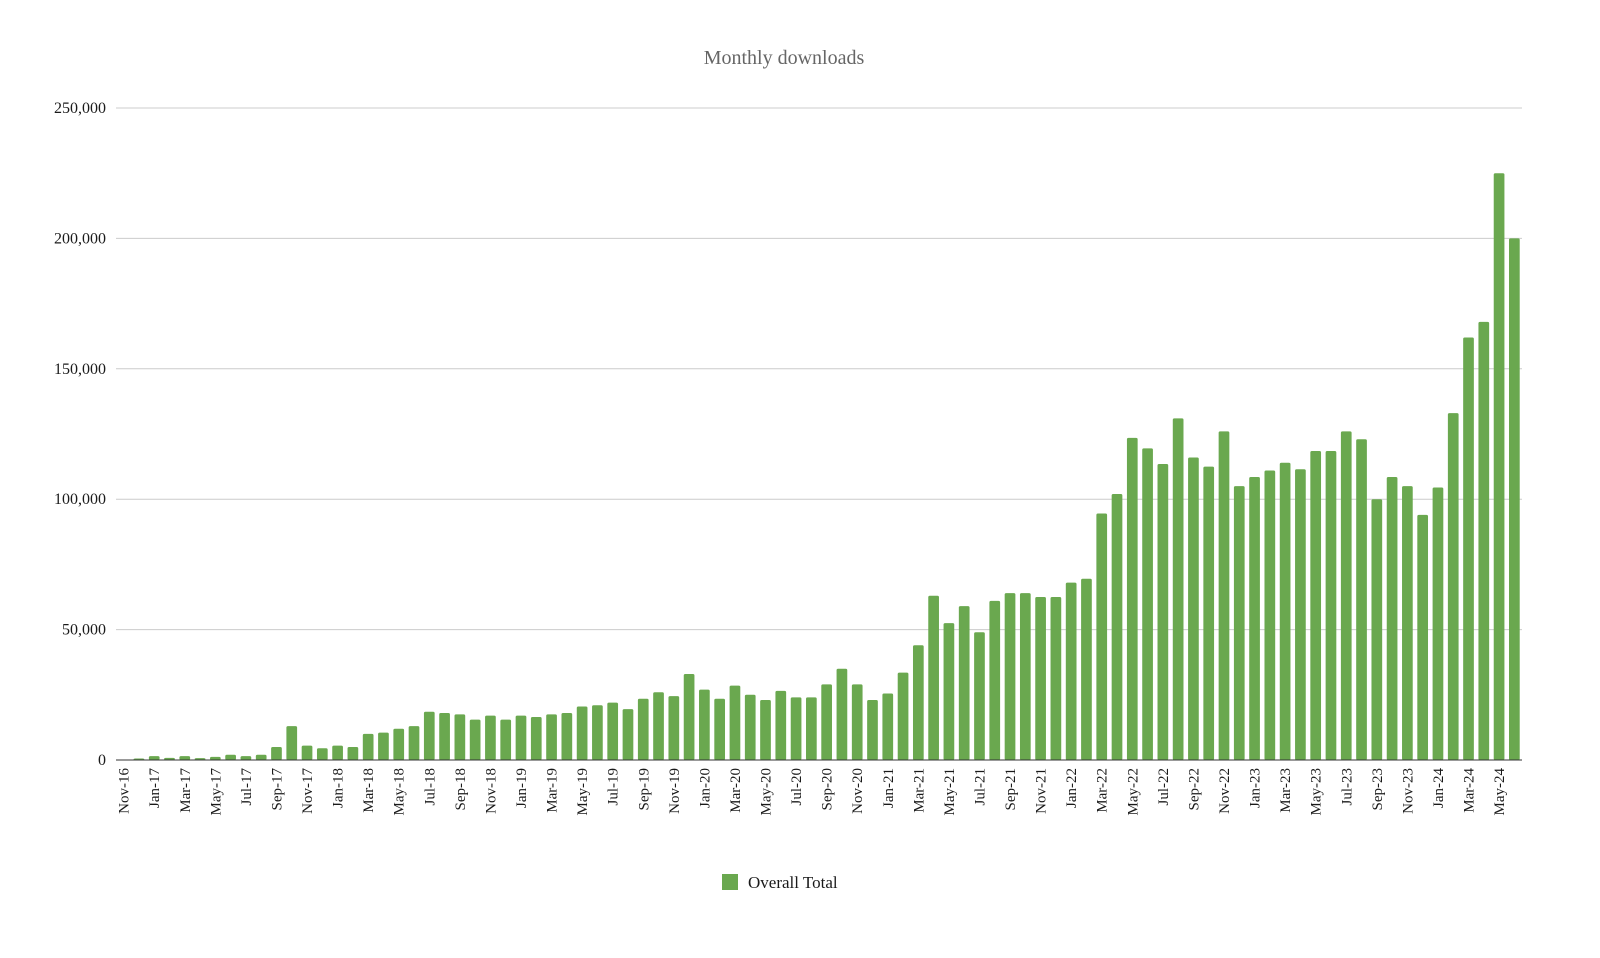 The width and height of the screenshot is (1600, 958). What do you see at coordinates (583, 792) in the screenshot?
I see `x-tick-label: May-19` at bounding box center [583, 792].